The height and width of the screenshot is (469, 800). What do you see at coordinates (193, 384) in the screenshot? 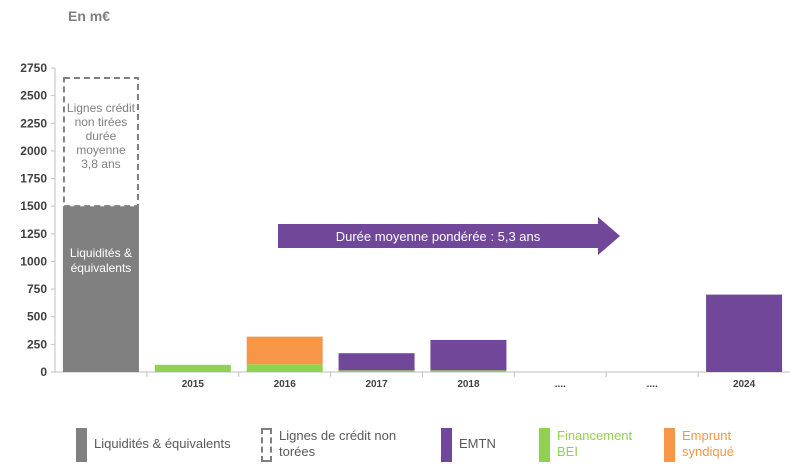
I see `x-tick-label: 2015` at bounding box center [193, 384].